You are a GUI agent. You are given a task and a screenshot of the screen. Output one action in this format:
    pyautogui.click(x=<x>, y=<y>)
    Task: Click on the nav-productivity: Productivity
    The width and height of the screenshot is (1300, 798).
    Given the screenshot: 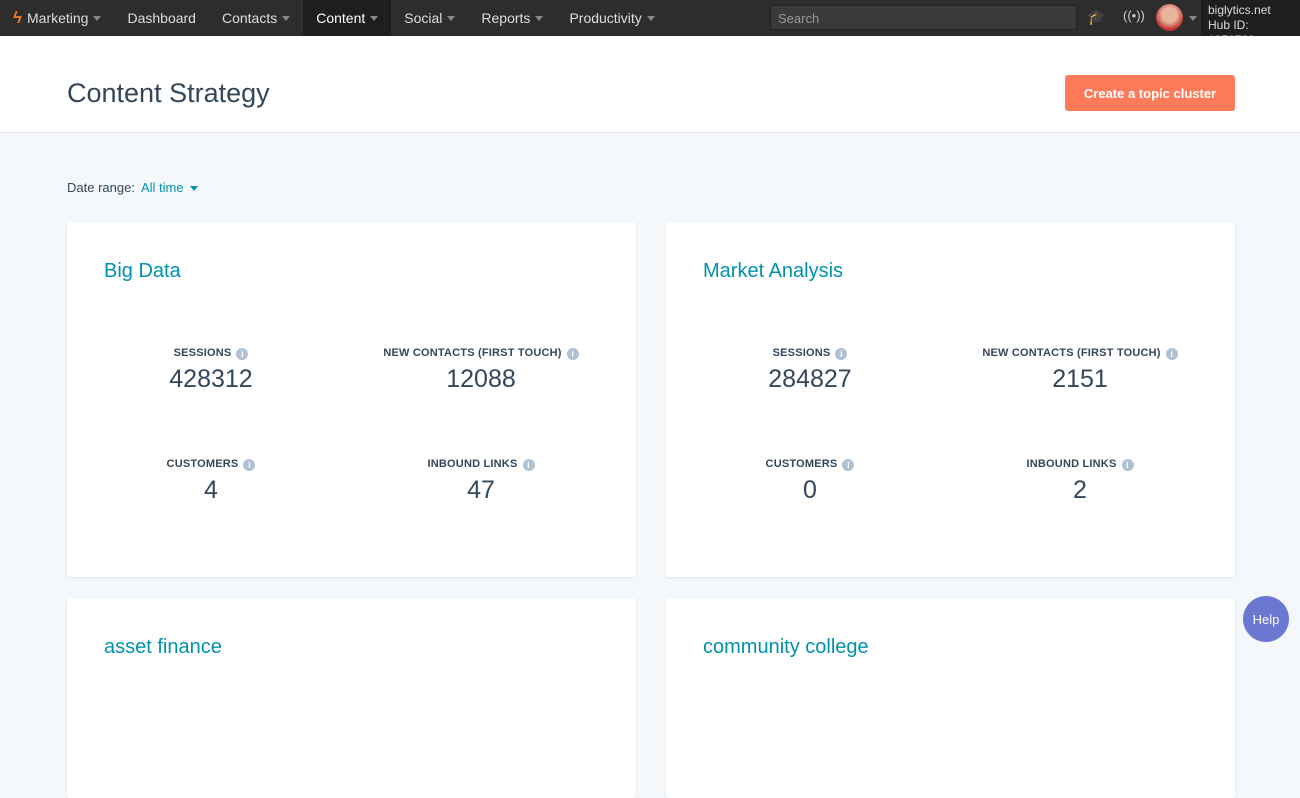 What is the action you would take?
    pyautogui.click(x=611, y=18)
    